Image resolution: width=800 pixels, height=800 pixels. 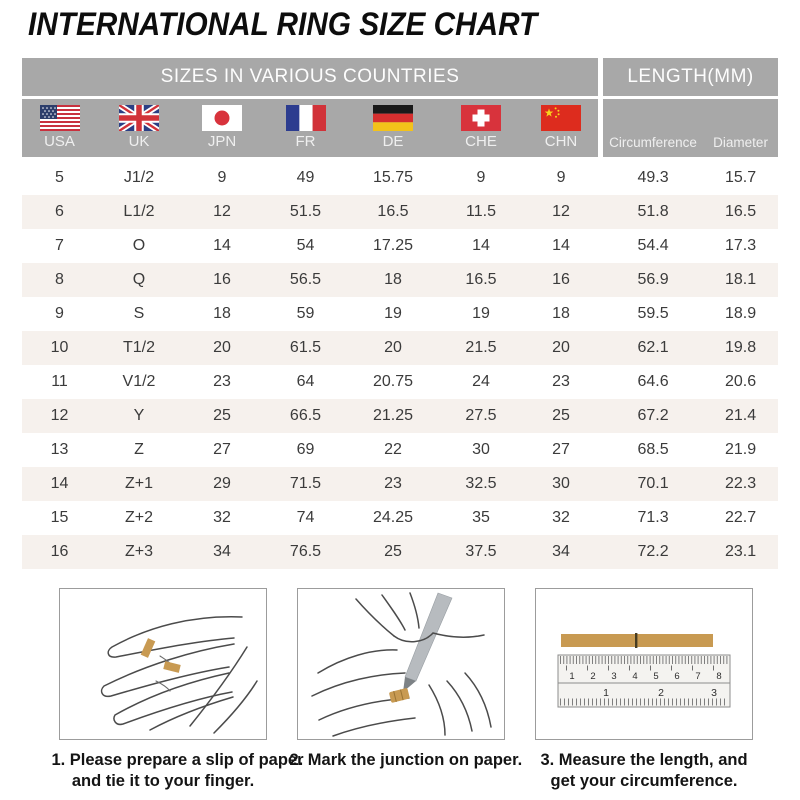 What do you see at coordinates (139, 382) in the screenshot?
I see `table-cell: V1/2` at bounding box center [139, 382].